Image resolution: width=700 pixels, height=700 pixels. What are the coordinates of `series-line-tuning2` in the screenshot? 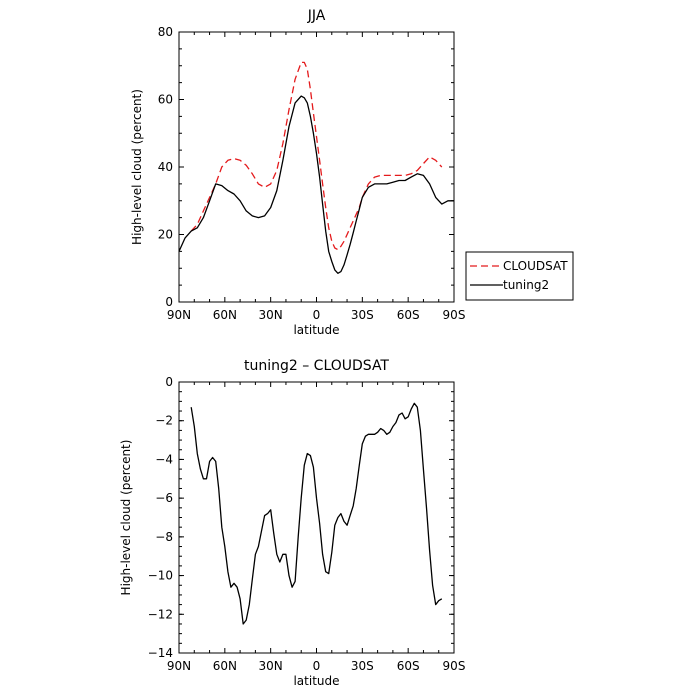 It's located at (316, 184).